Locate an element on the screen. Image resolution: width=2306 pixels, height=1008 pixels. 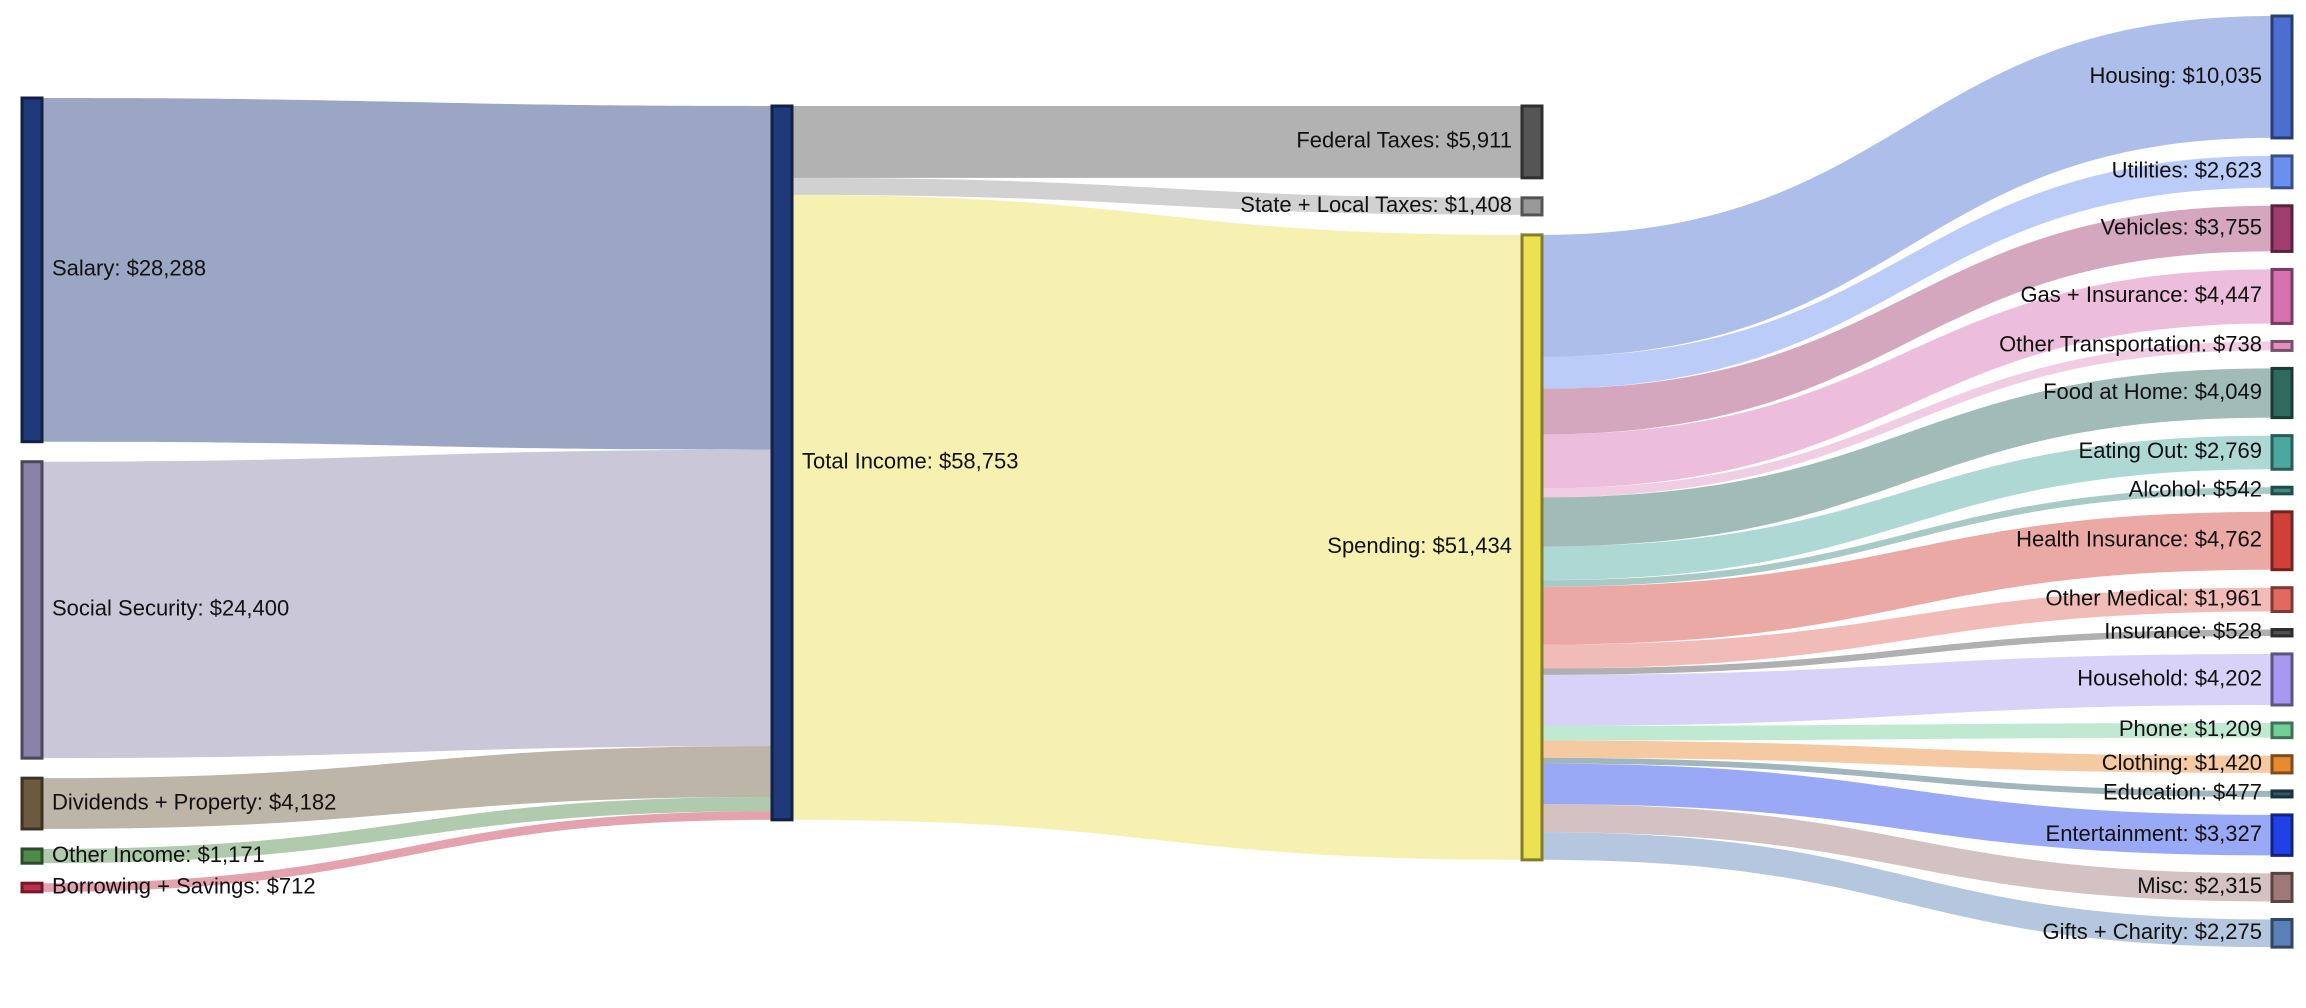
link-spending-to-utilities is located at coordinates (1907, 272).